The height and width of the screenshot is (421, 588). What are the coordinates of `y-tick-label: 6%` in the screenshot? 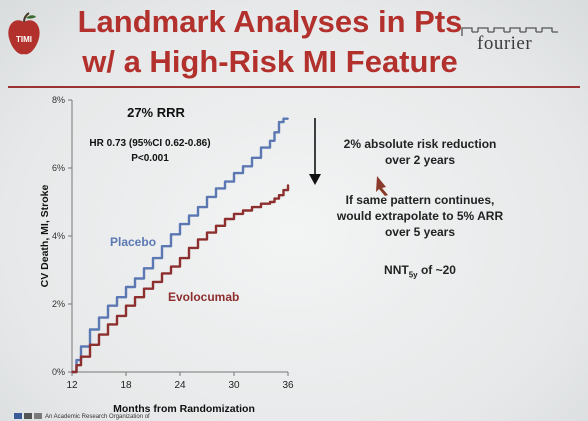 It's located at (58, 168).